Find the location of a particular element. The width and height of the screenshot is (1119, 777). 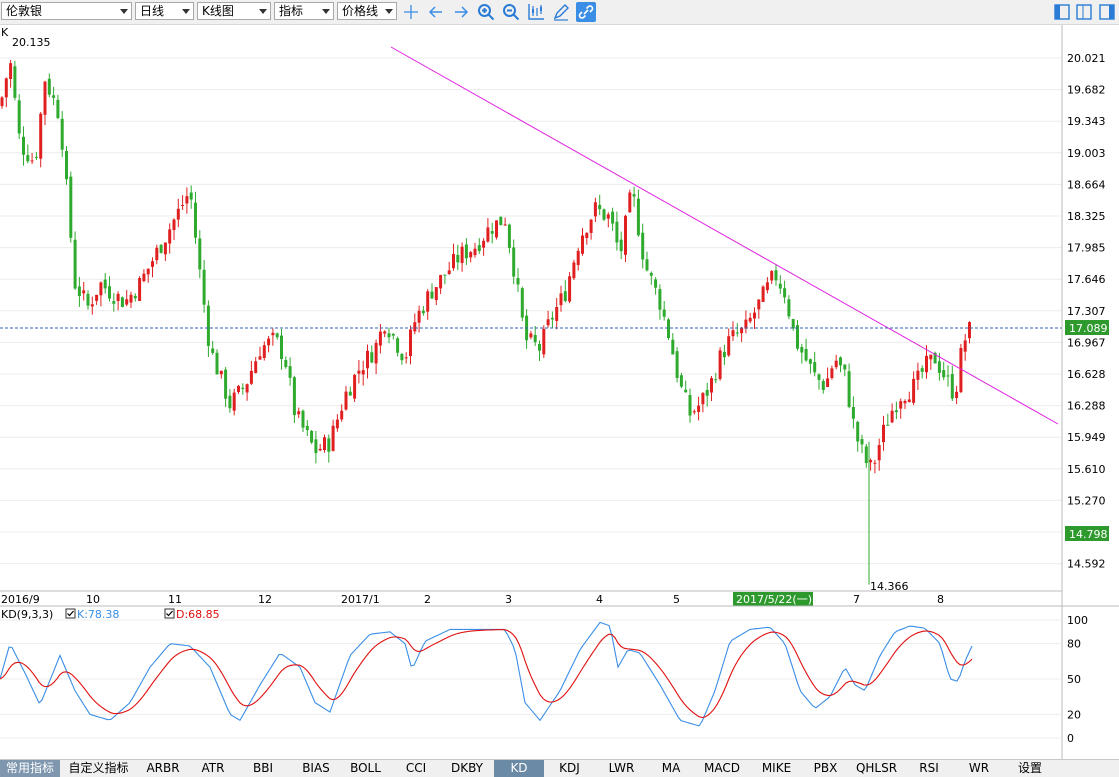

layout-left-button is located at coordinates (1062, 12).